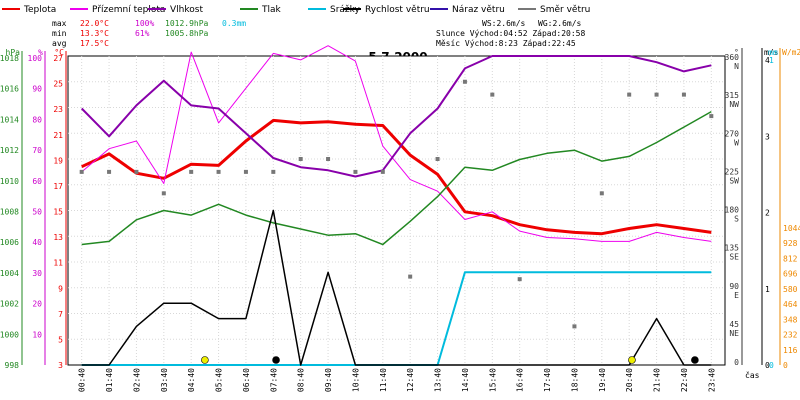 The height and width of the screenshot is (400, 800). I want to click on left-axis-tick: 1004, so click(9, 273).